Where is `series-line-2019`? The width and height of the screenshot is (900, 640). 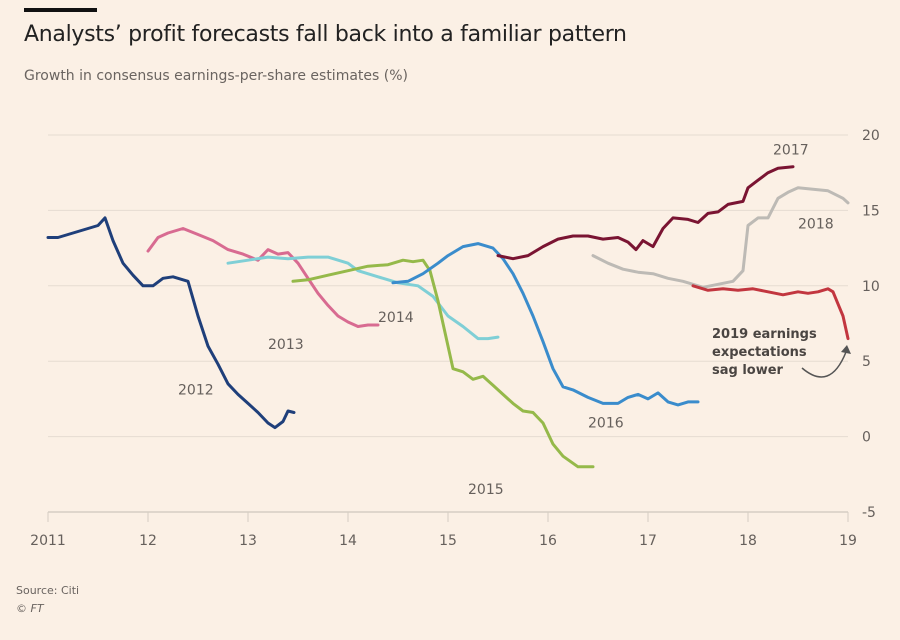
series-line-2019 is located at coordinates (770, 312).